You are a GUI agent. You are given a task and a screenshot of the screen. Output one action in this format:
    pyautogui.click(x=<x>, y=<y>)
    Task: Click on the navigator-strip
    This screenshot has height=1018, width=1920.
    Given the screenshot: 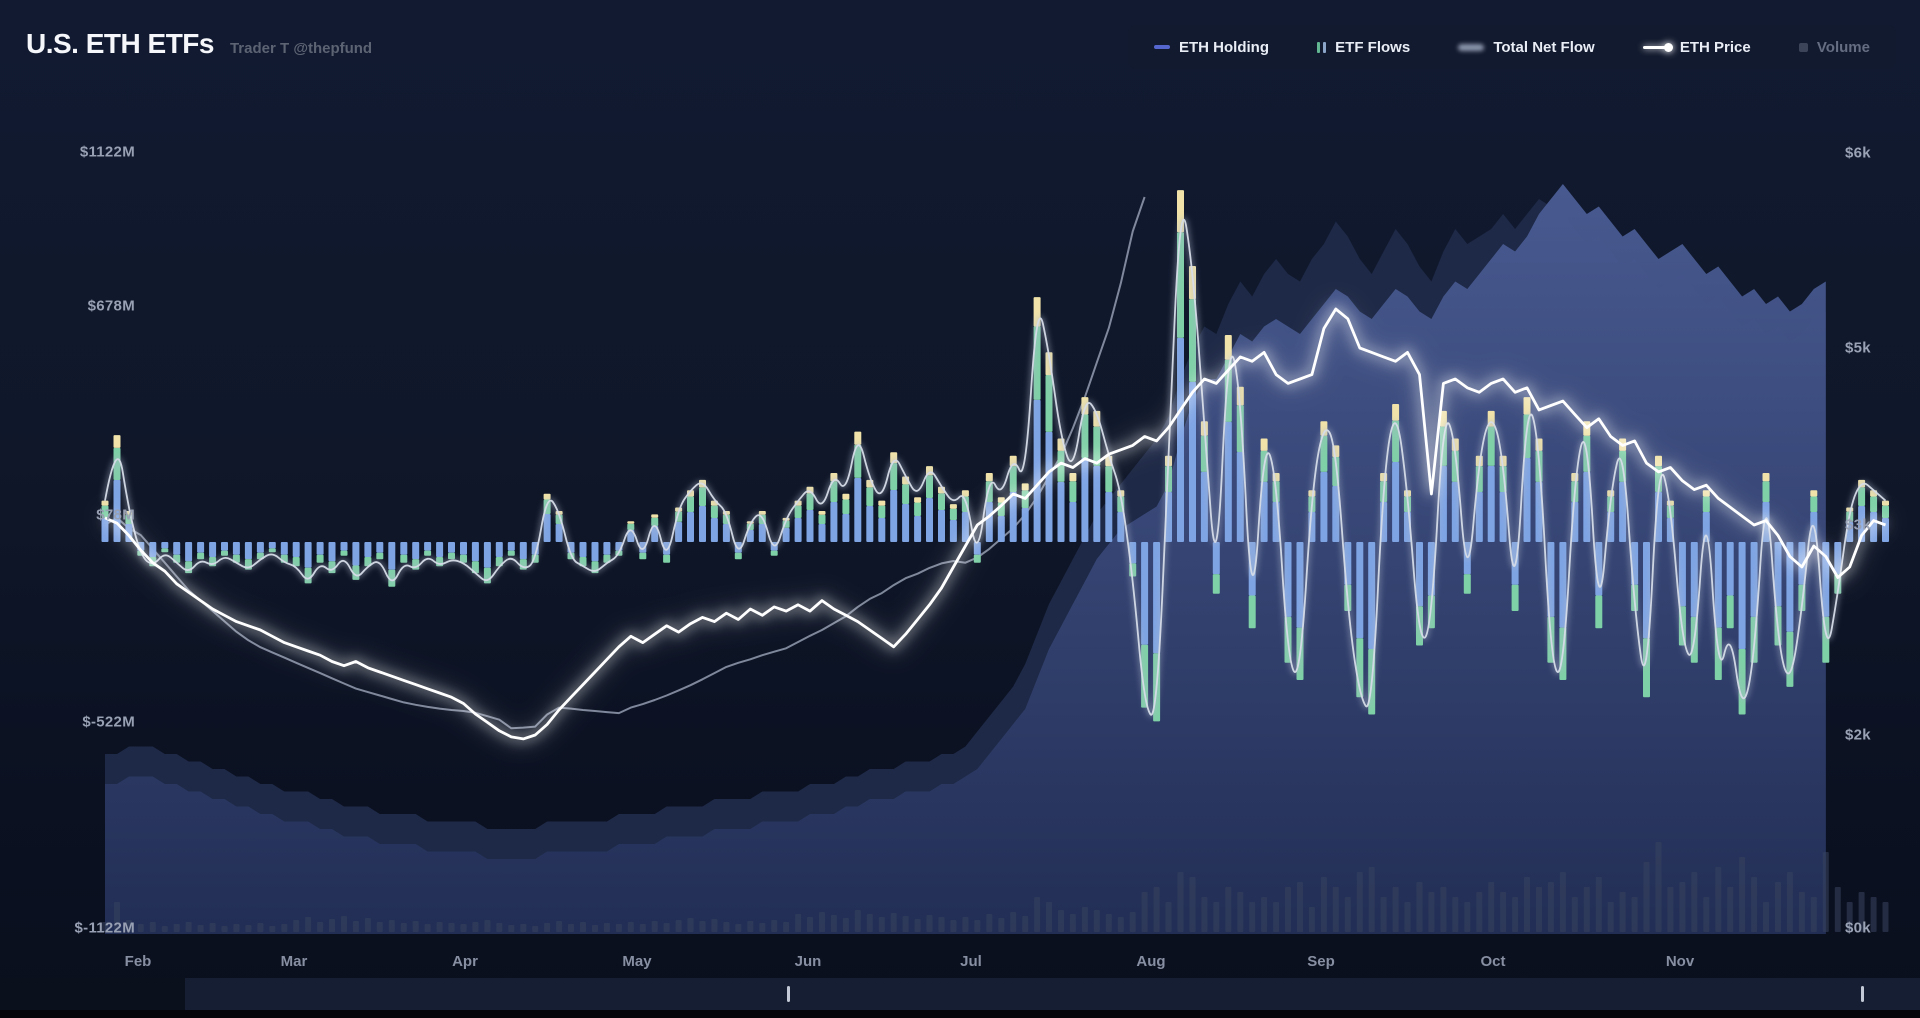 What is the action you would take?
    pyautogui.click(x=960, y=994)
    